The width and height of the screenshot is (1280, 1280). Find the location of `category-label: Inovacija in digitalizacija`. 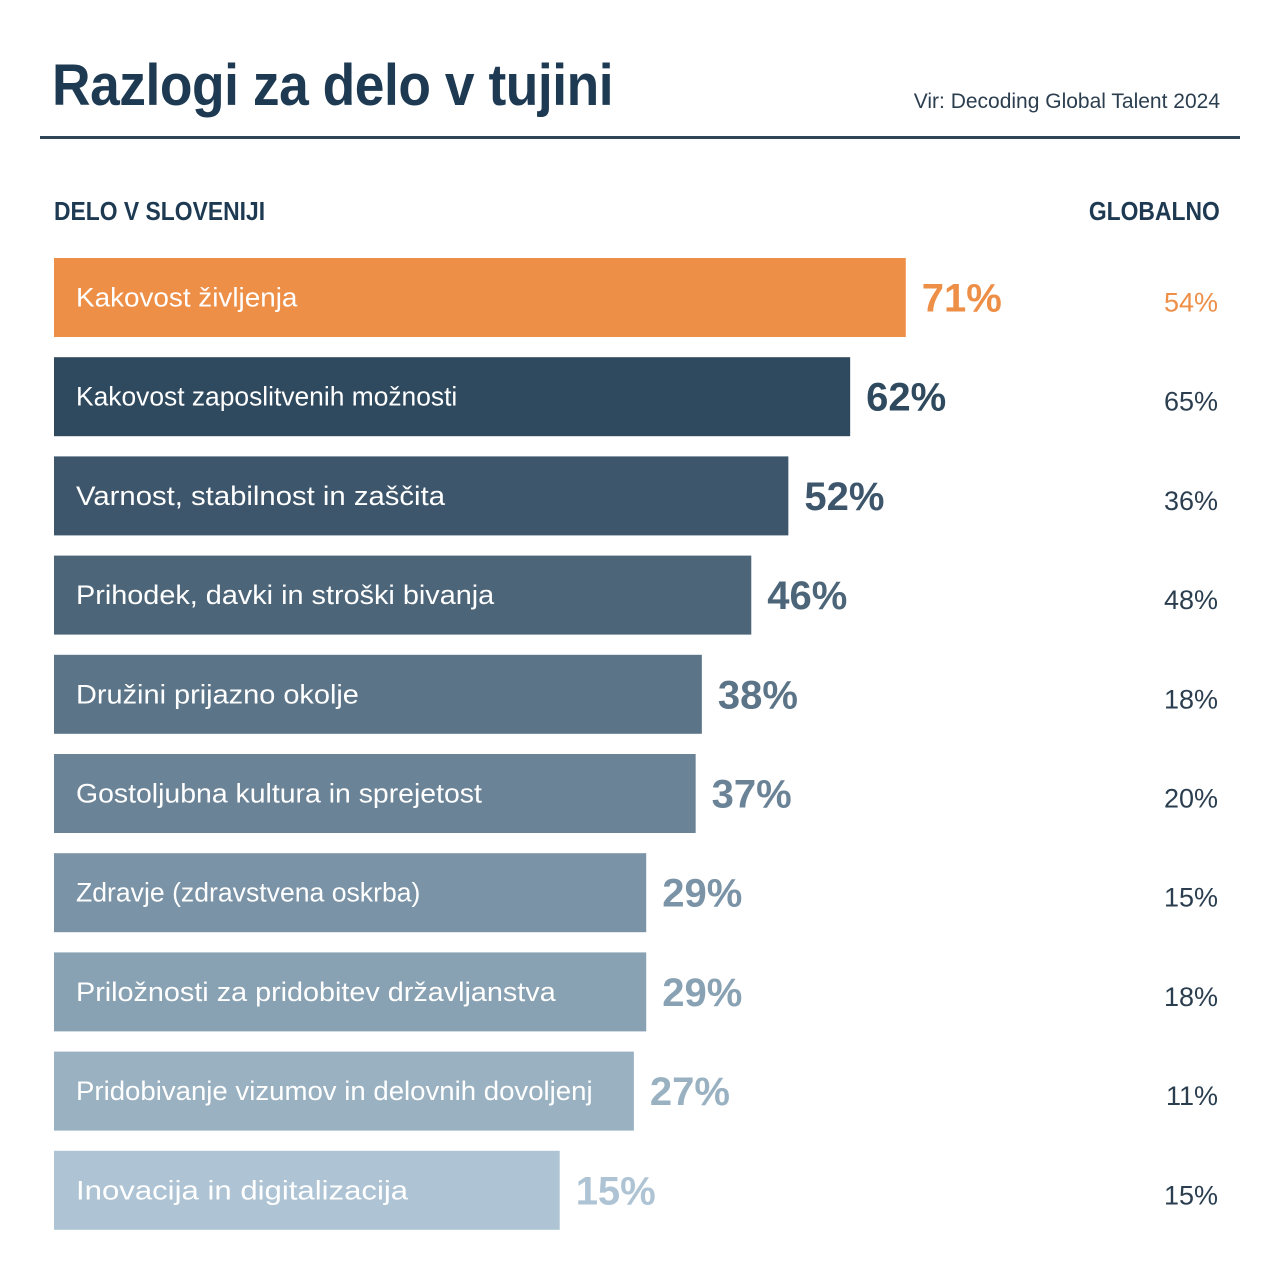

category-label: Inovacija in digitalizacija is located at coordinates (242, 1190).